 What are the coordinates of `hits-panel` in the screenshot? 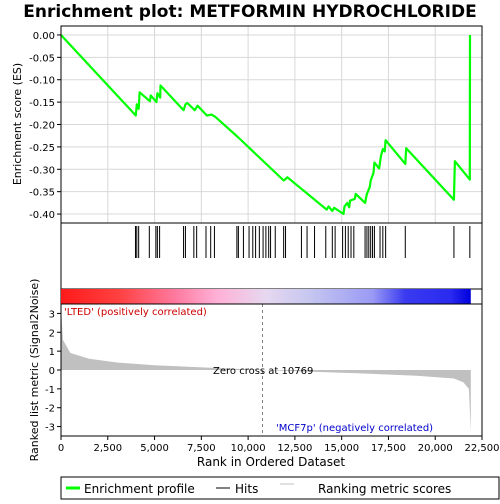 It's located at (271, 256).